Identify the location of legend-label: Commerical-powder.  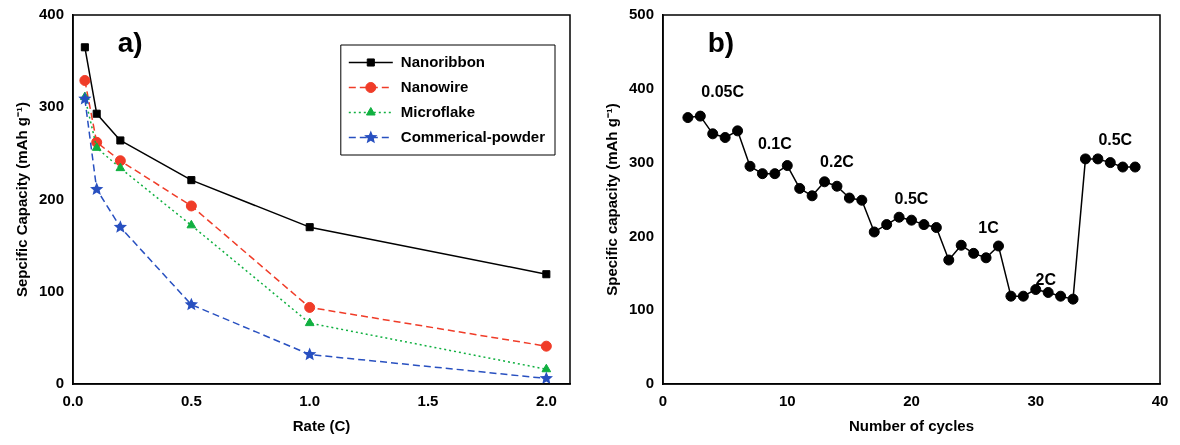
(473, 136).